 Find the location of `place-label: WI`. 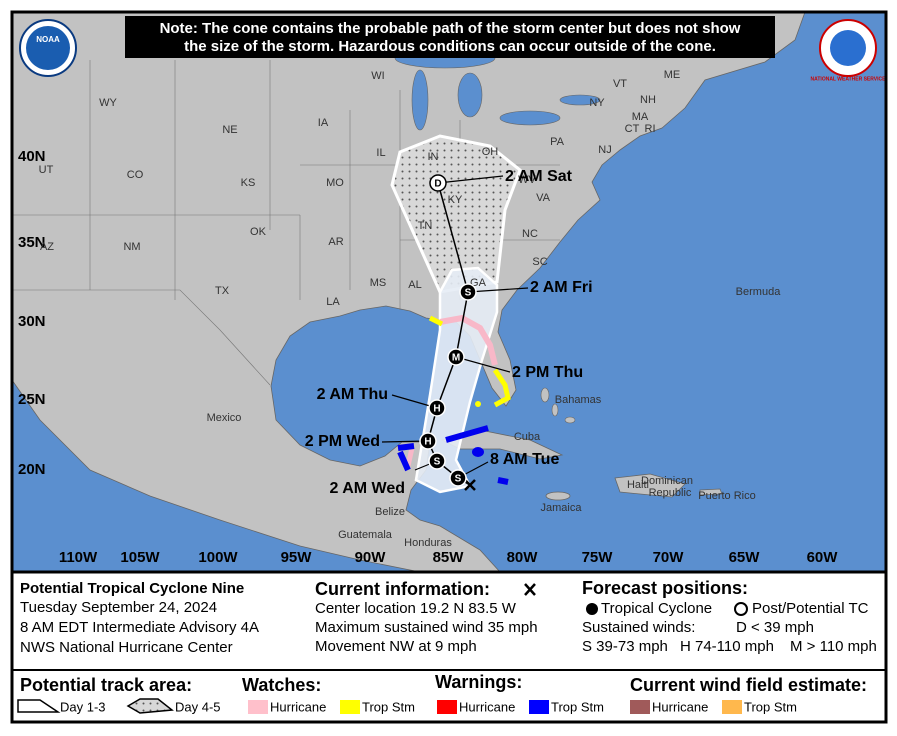

place-label: WI is located at coordinates (377, 76).